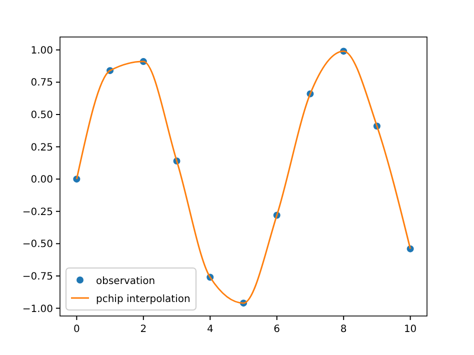 The width and height of the screenshot is (474, 355). I want to click on x-tick-label: 0, so click(76, 329).